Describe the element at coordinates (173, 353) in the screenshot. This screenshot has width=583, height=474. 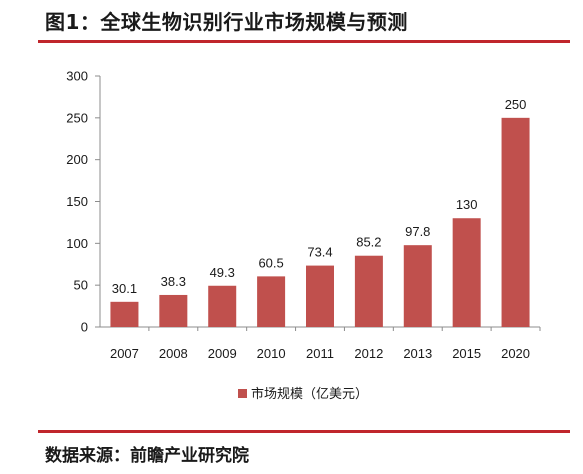
I see `x-tick-label: 2008` at that location.